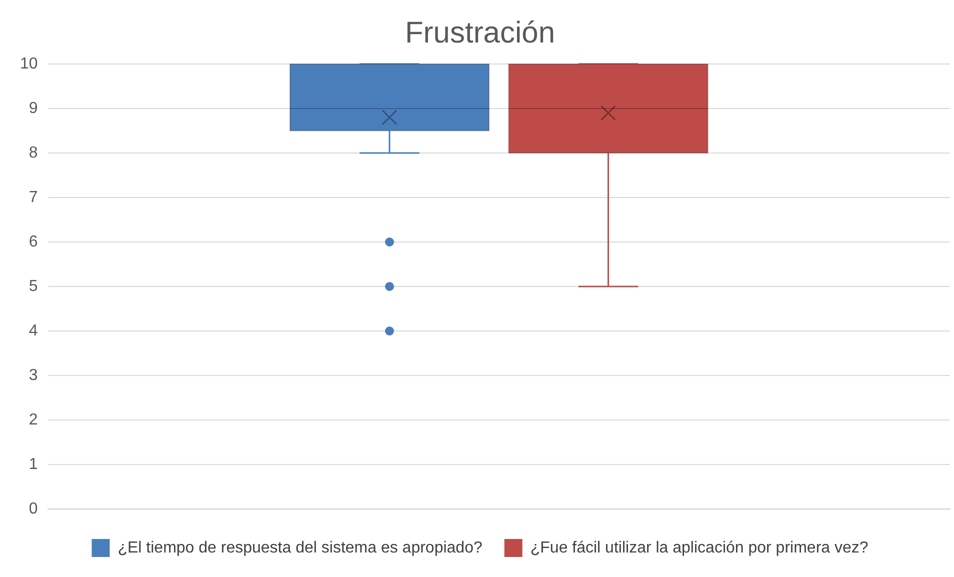  What do you see at coordinates (480, 33) in the screenshot?
I see `chart-title: Frustración` at bounding box center [480, 33].